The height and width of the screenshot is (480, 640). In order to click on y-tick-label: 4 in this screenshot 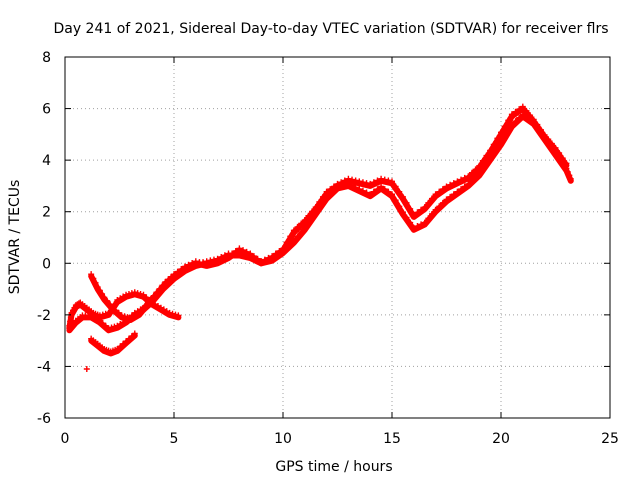, I will do `click(46, 161)`.